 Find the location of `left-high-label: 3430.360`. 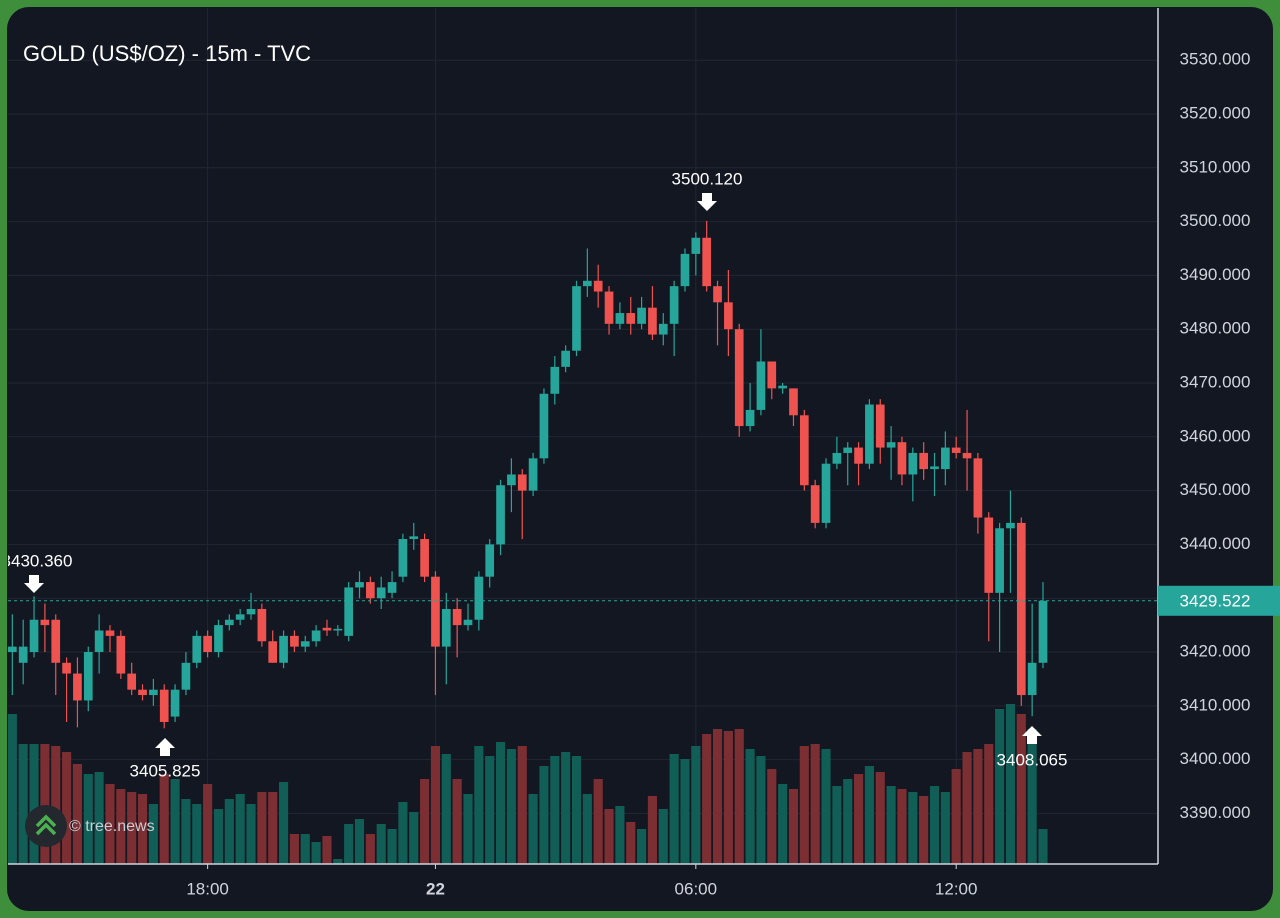

left-high-label: 3430.360 is located at coordinates (37, 560).